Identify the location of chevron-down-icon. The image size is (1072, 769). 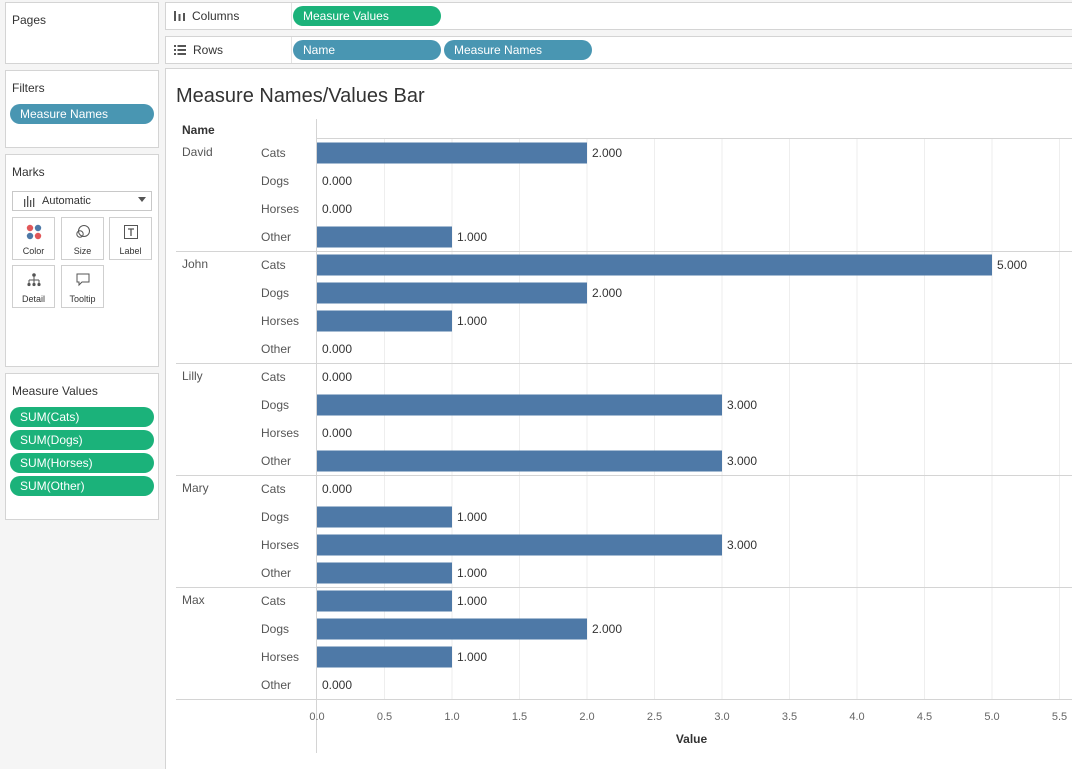
(142, 199).